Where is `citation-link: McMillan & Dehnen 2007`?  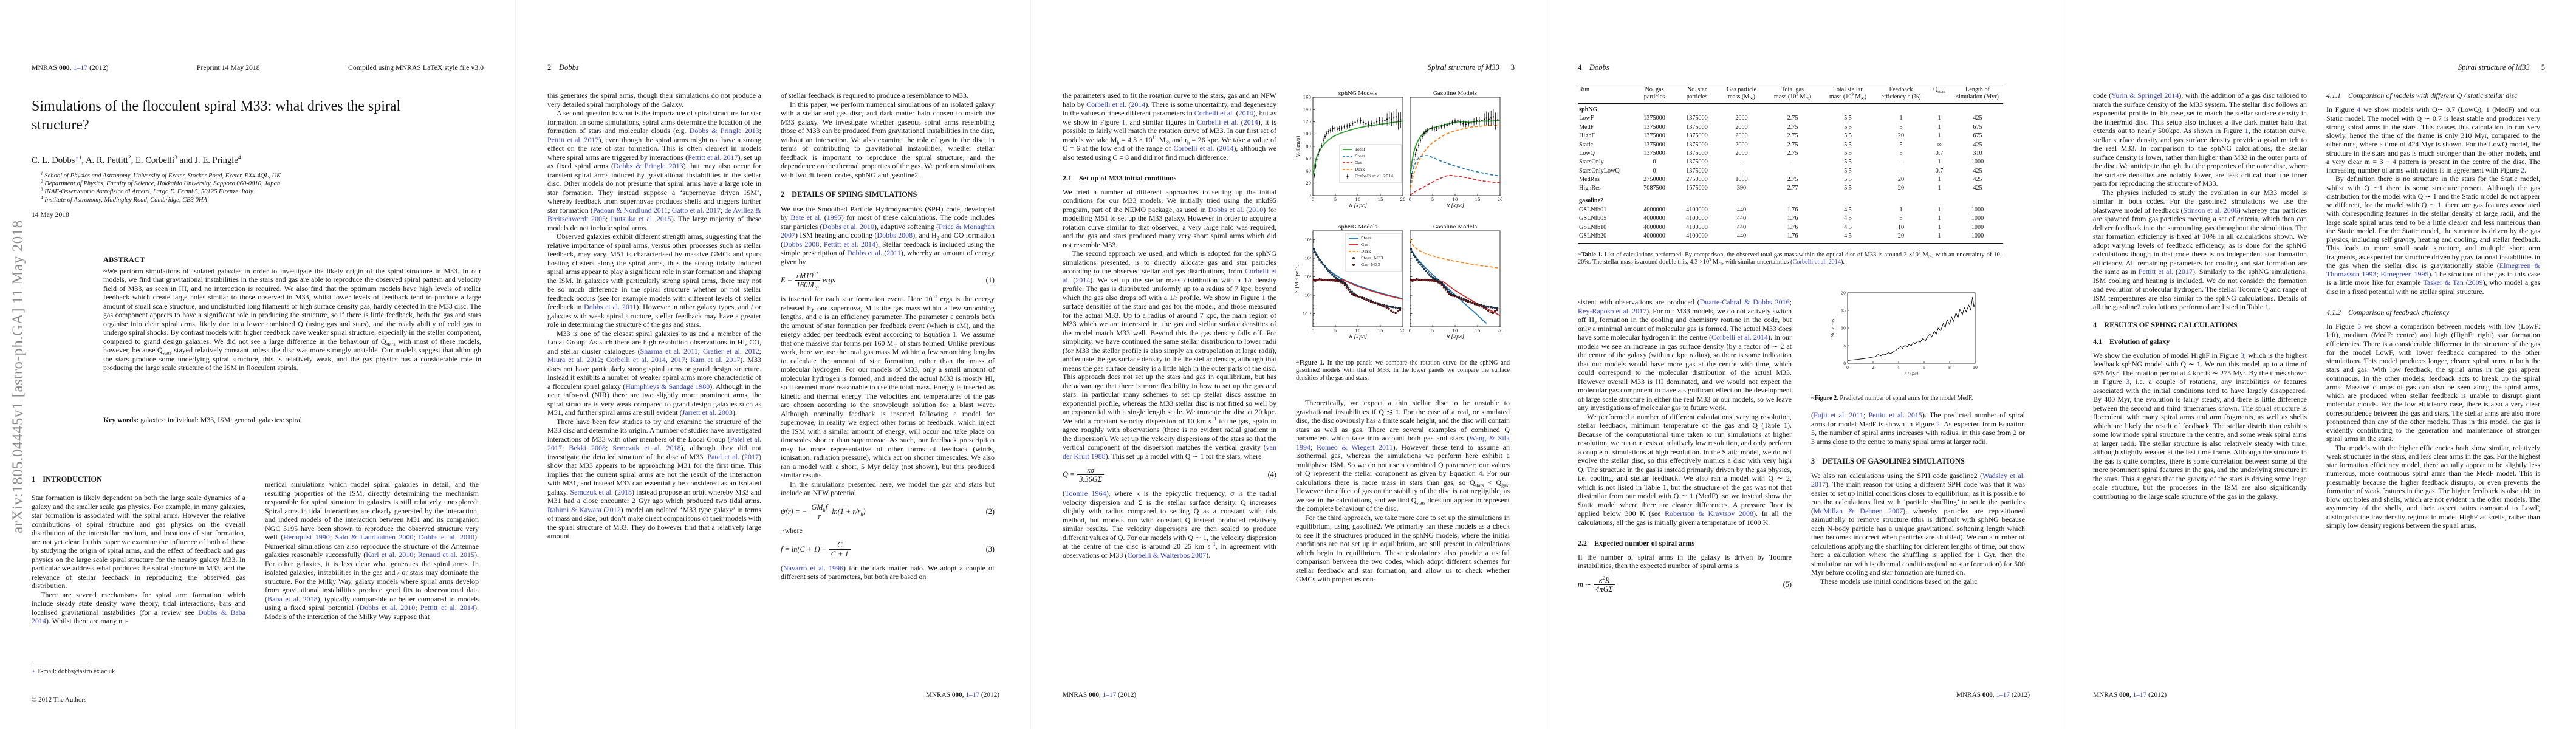
citation-link: McMillan & Dehnen 2007 is located at coordinates (1858, 511).